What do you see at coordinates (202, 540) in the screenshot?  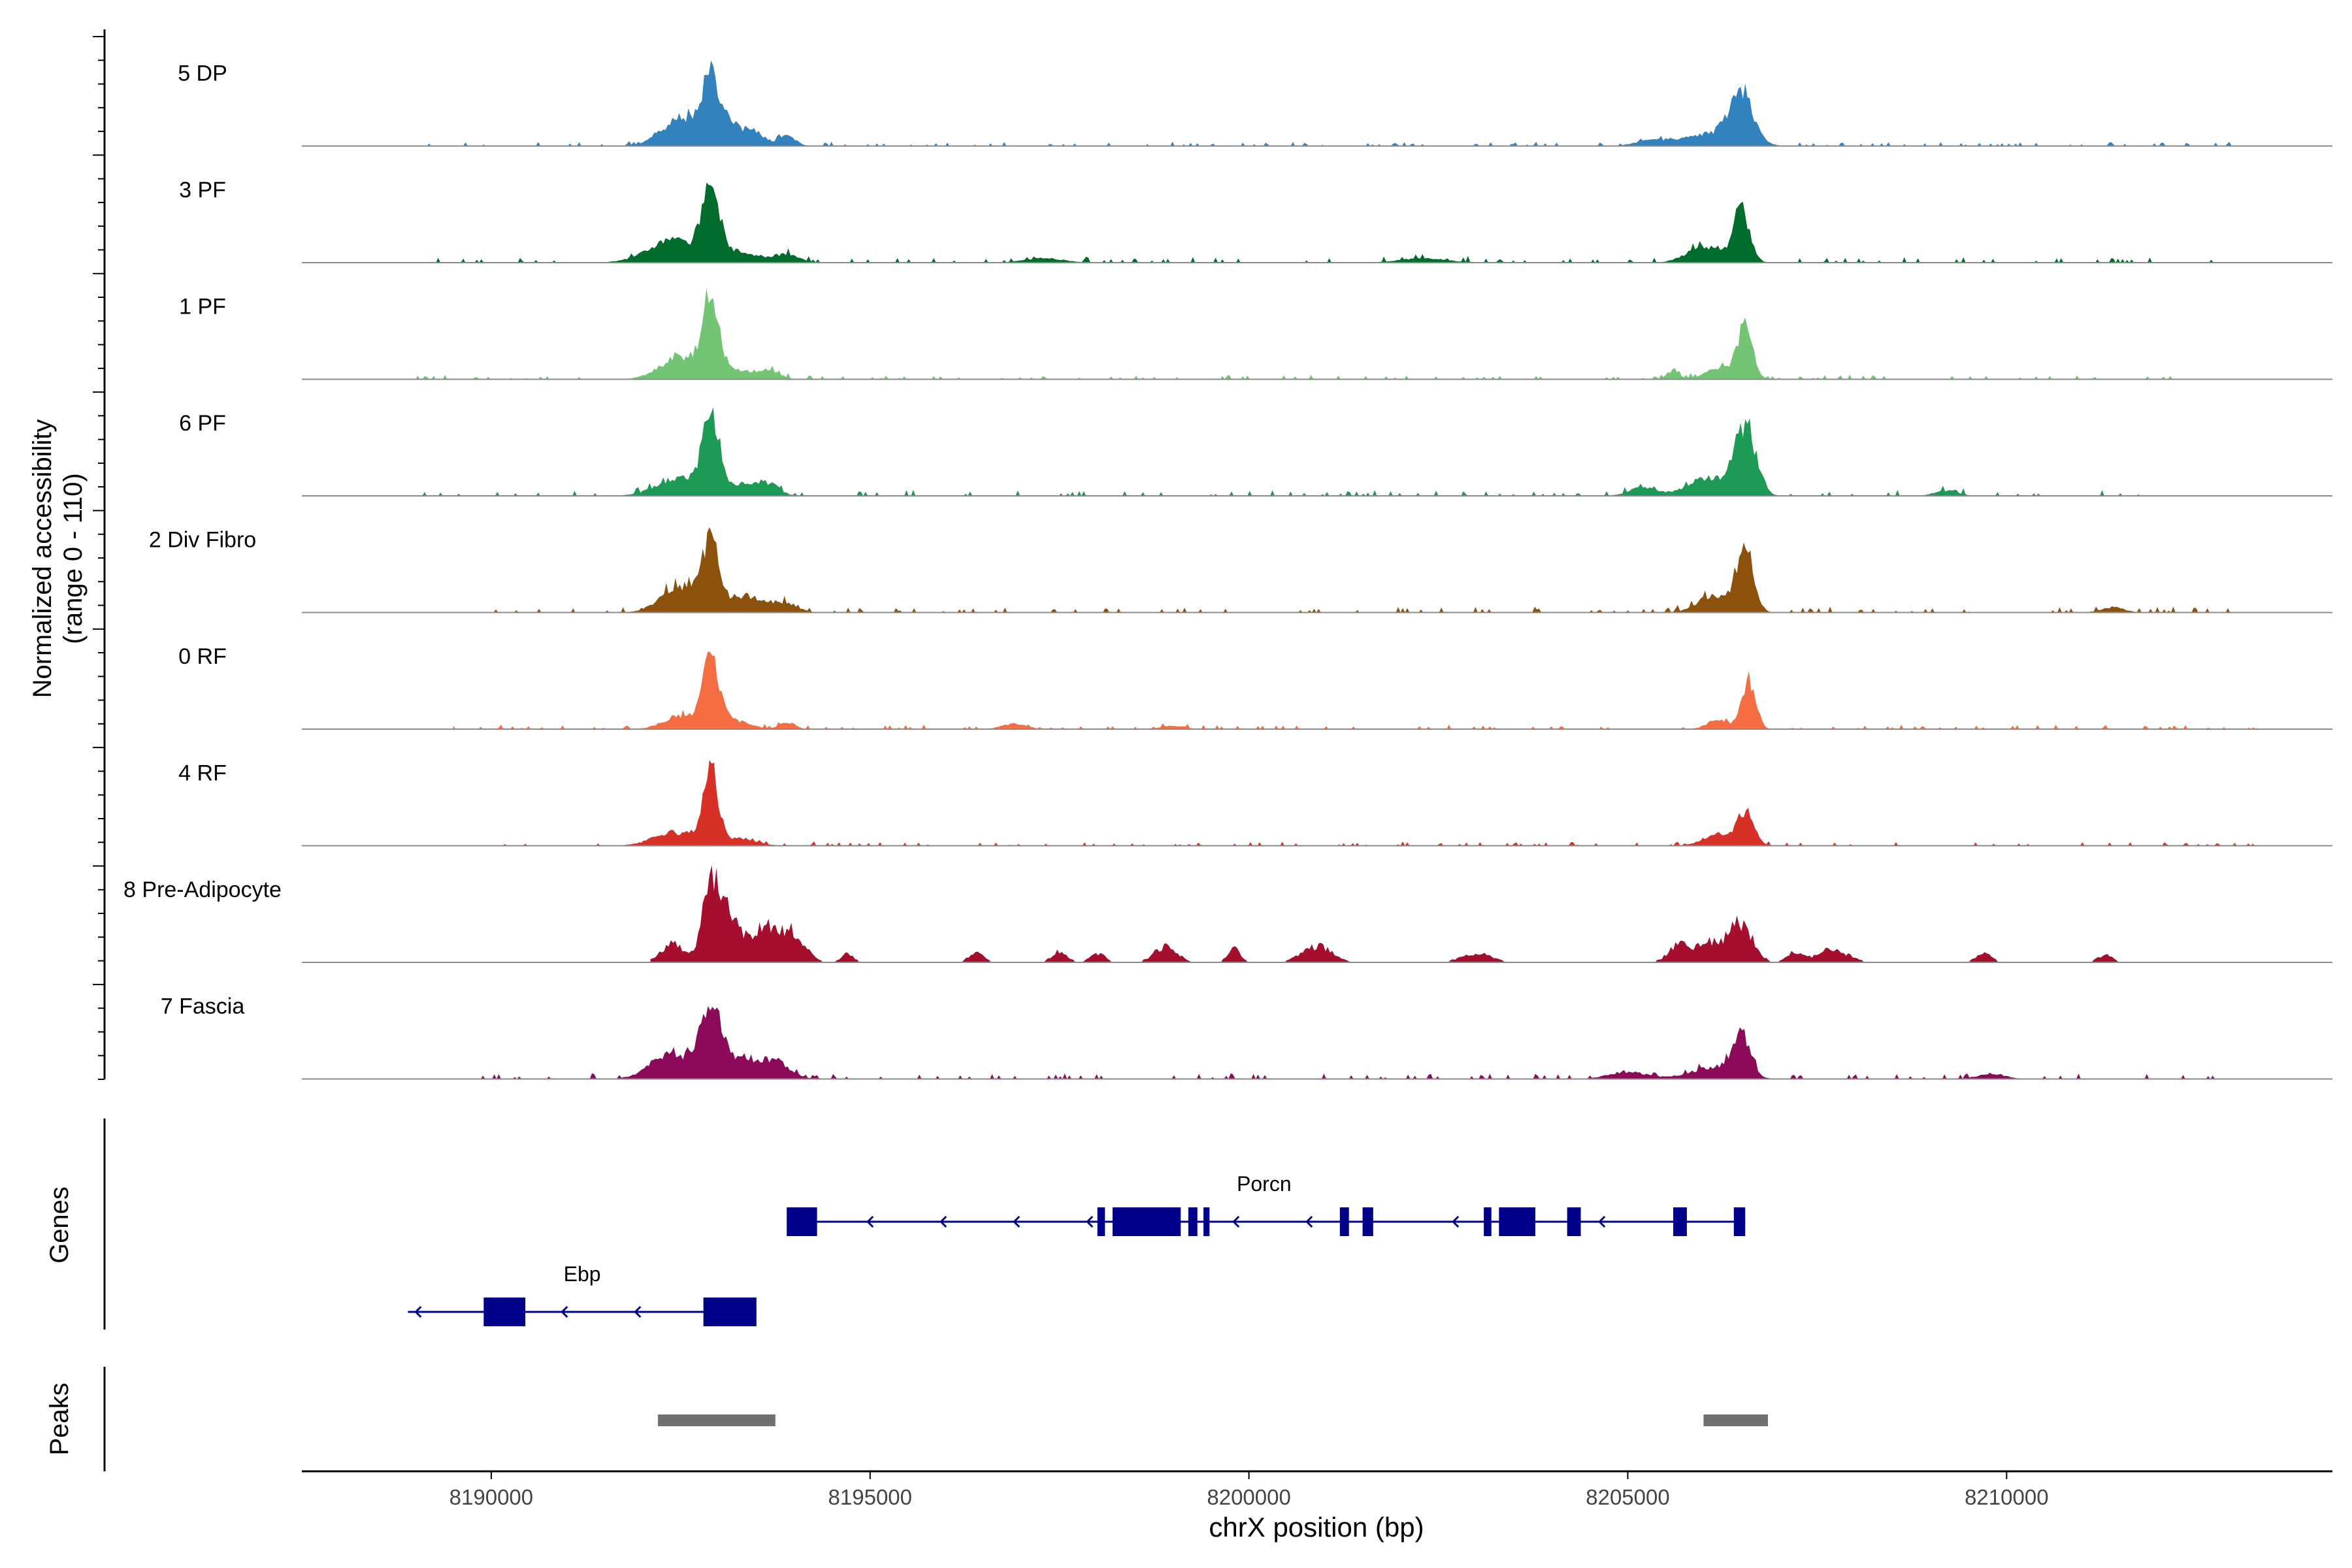 I see `track-label: 2 Div Fibro` at bounding box center [202, 540].